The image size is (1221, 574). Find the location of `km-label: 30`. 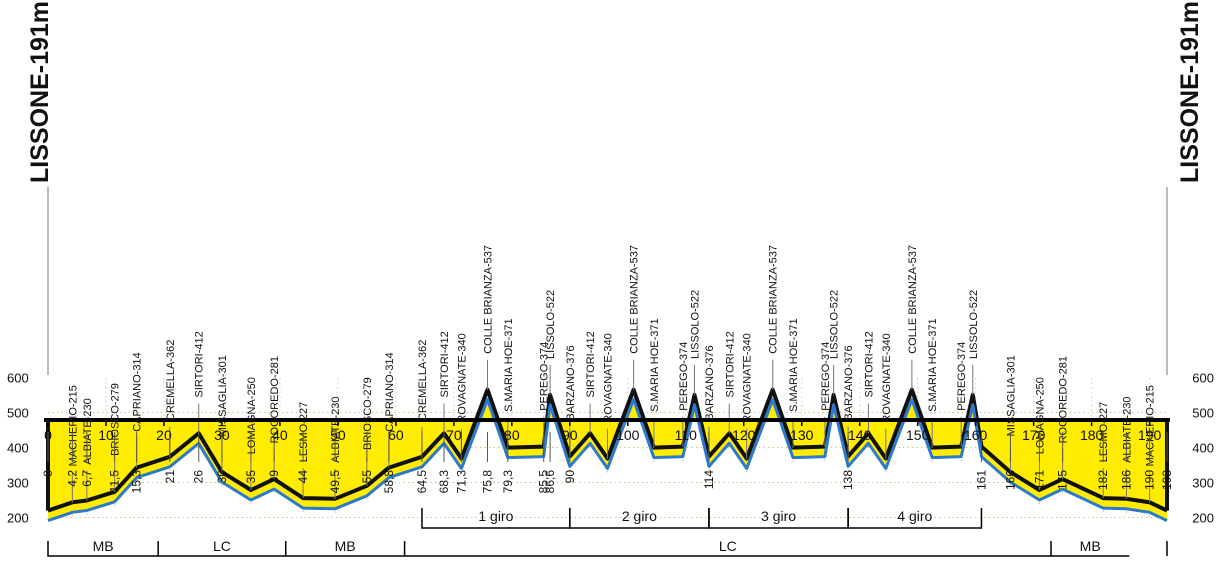

km-label: 30 is located at coordinates (222, 477).